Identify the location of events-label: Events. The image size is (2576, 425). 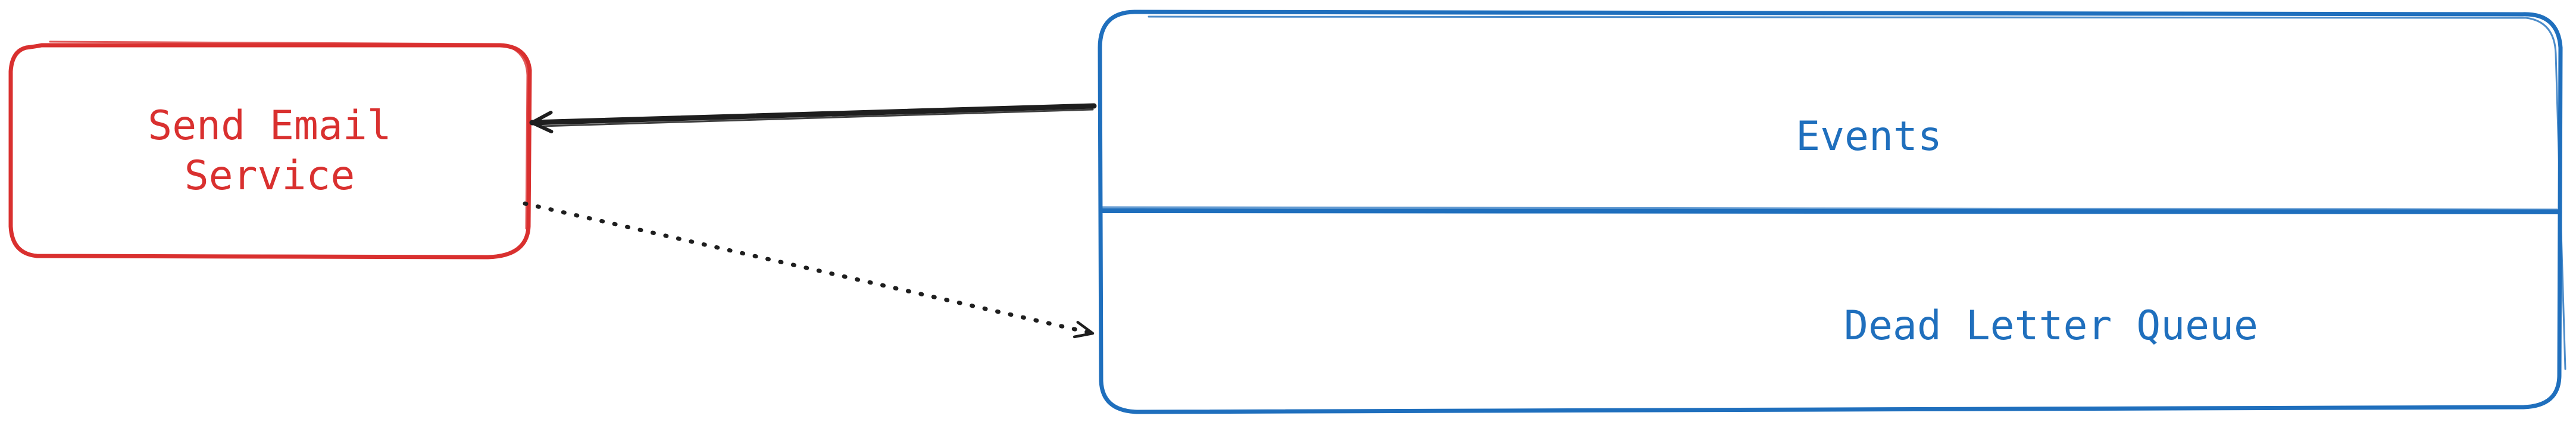
(1869, 136).